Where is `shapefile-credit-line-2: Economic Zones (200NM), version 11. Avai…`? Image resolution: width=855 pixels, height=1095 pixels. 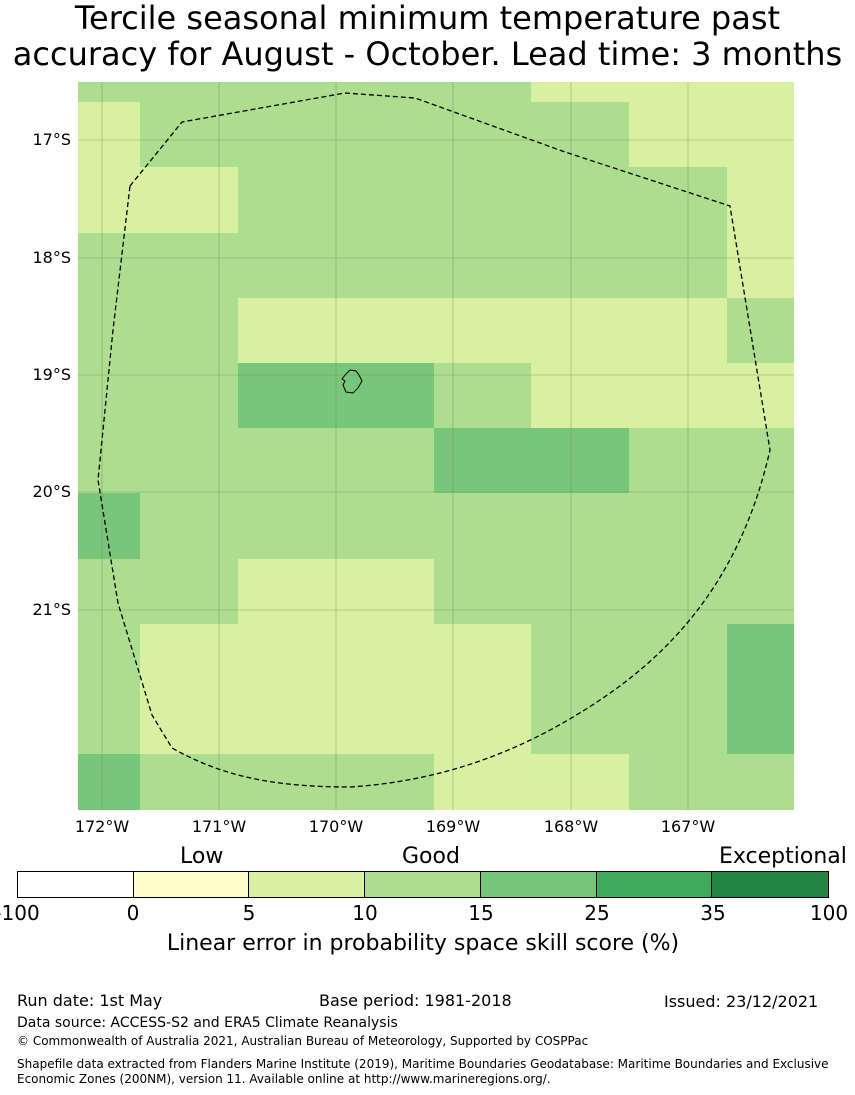 shapefile-credit-line-2: Economic Zones (200NM), version 11. Avai… is located at coordinates (284, 1079).